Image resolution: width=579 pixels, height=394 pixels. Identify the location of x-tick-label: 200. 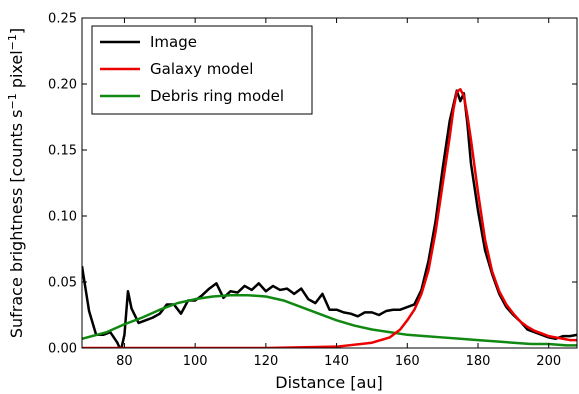
(548, 361).